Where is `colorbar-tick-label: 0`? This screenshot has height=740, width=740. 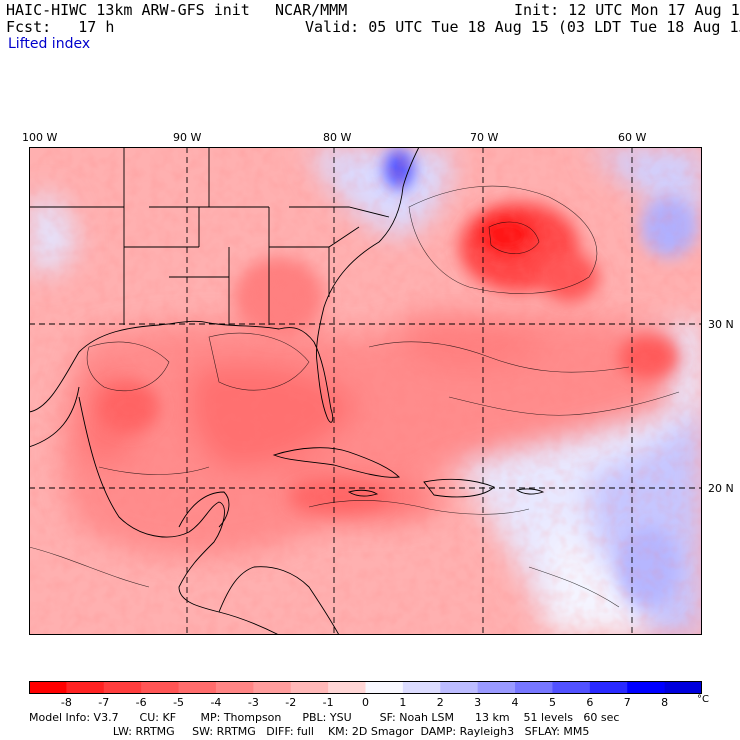 colorbar-tick-label: 0 is located at coordinates (365, 702).